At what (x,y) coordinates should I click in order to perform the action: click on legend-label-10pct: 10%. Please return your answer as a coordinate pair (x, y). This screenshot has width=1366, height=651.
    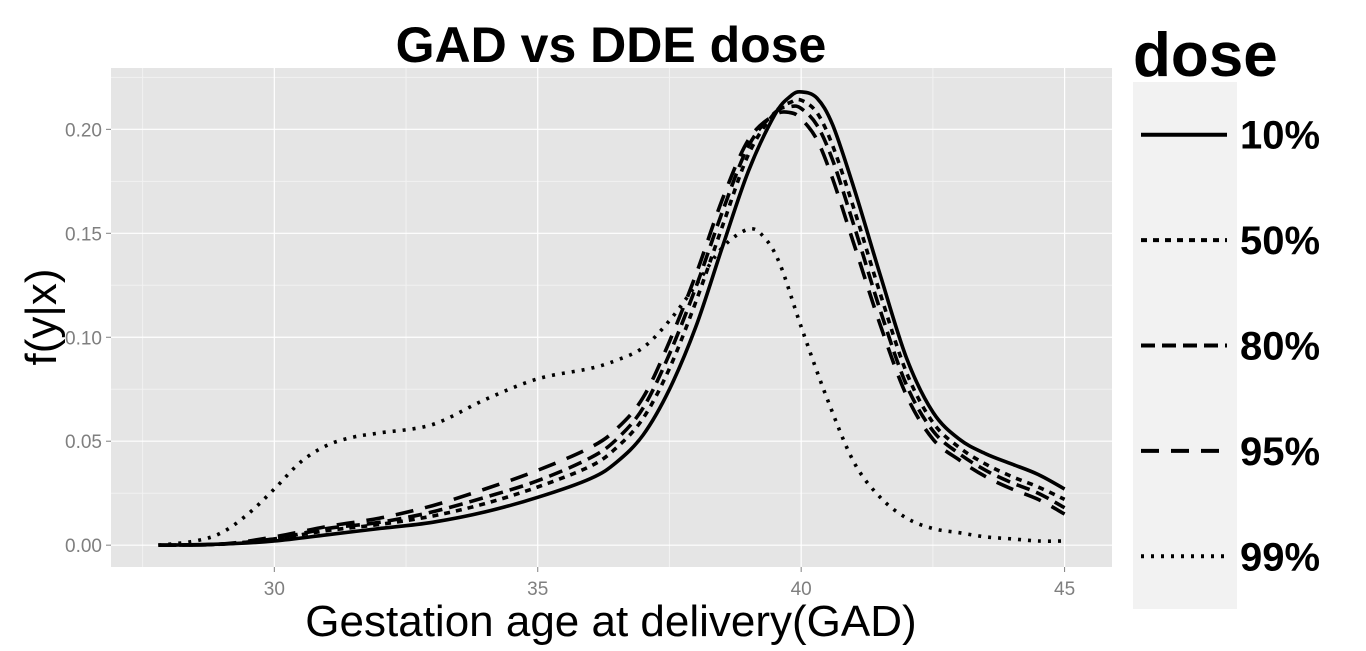
    Looking at the image, I should click on (1280, 136).